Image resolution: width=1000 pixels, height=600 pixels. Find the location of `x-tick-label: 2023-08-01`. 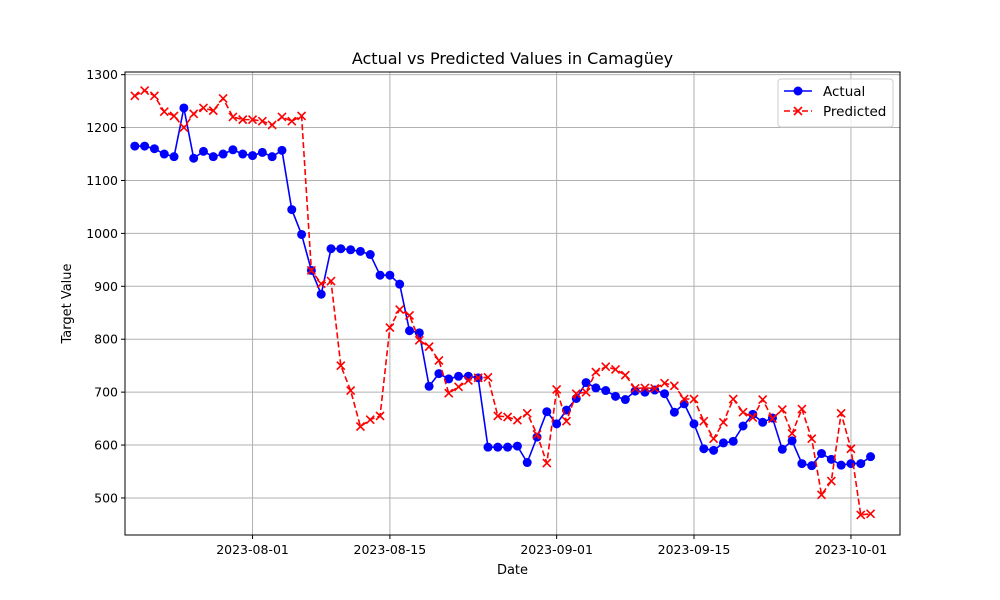

x-tick-label: 2023-08-01 is located at coordinates (252, 549).